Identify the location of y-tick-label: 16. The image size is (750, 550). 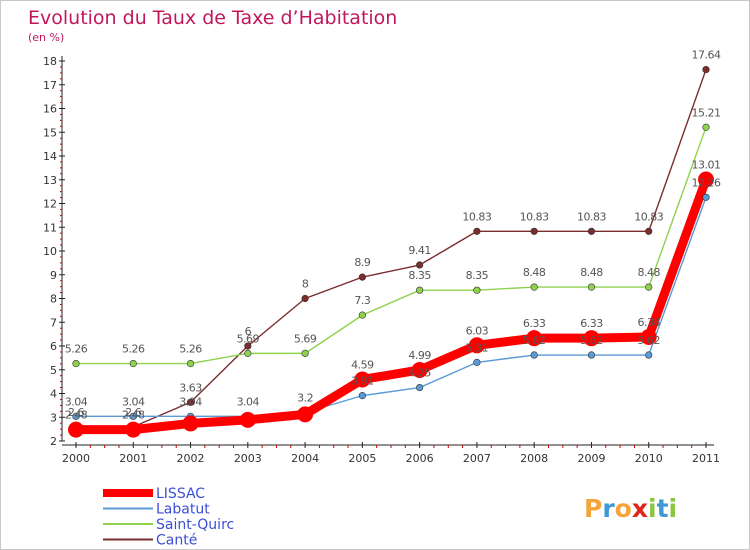
(50, 109).